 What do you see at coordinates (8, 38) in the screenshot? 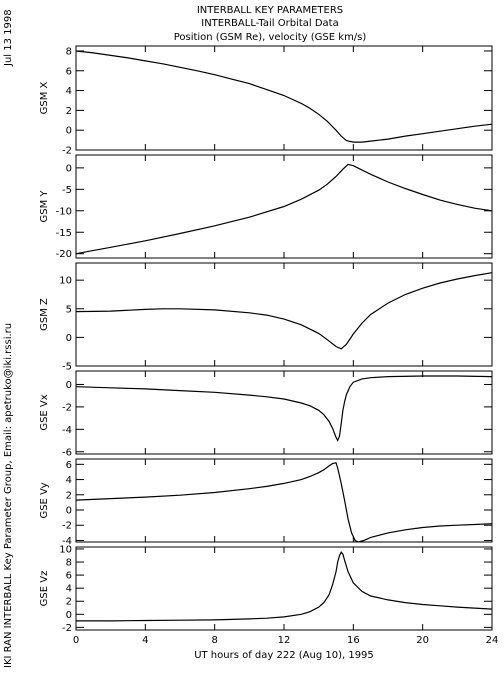
I see `date-stamp: Jul 13 1998` at bounding box center [8, 38].